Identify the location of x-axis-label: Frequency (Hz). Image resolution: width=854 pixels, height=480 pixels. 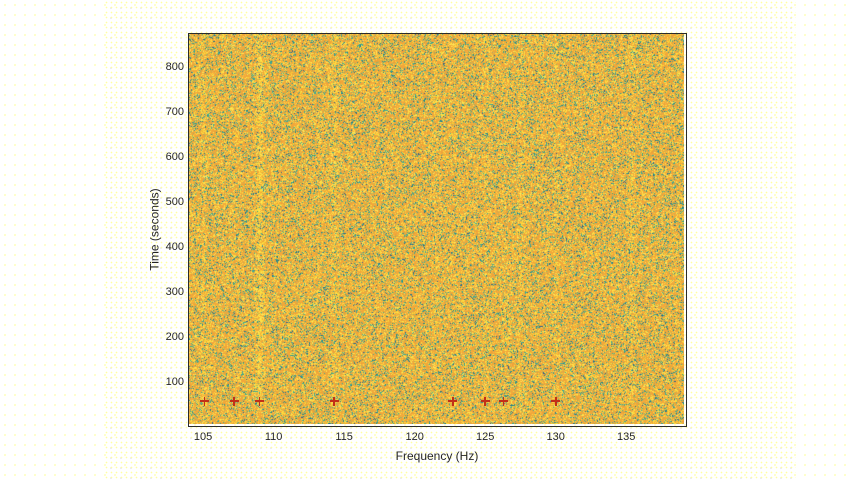
(437, 456).